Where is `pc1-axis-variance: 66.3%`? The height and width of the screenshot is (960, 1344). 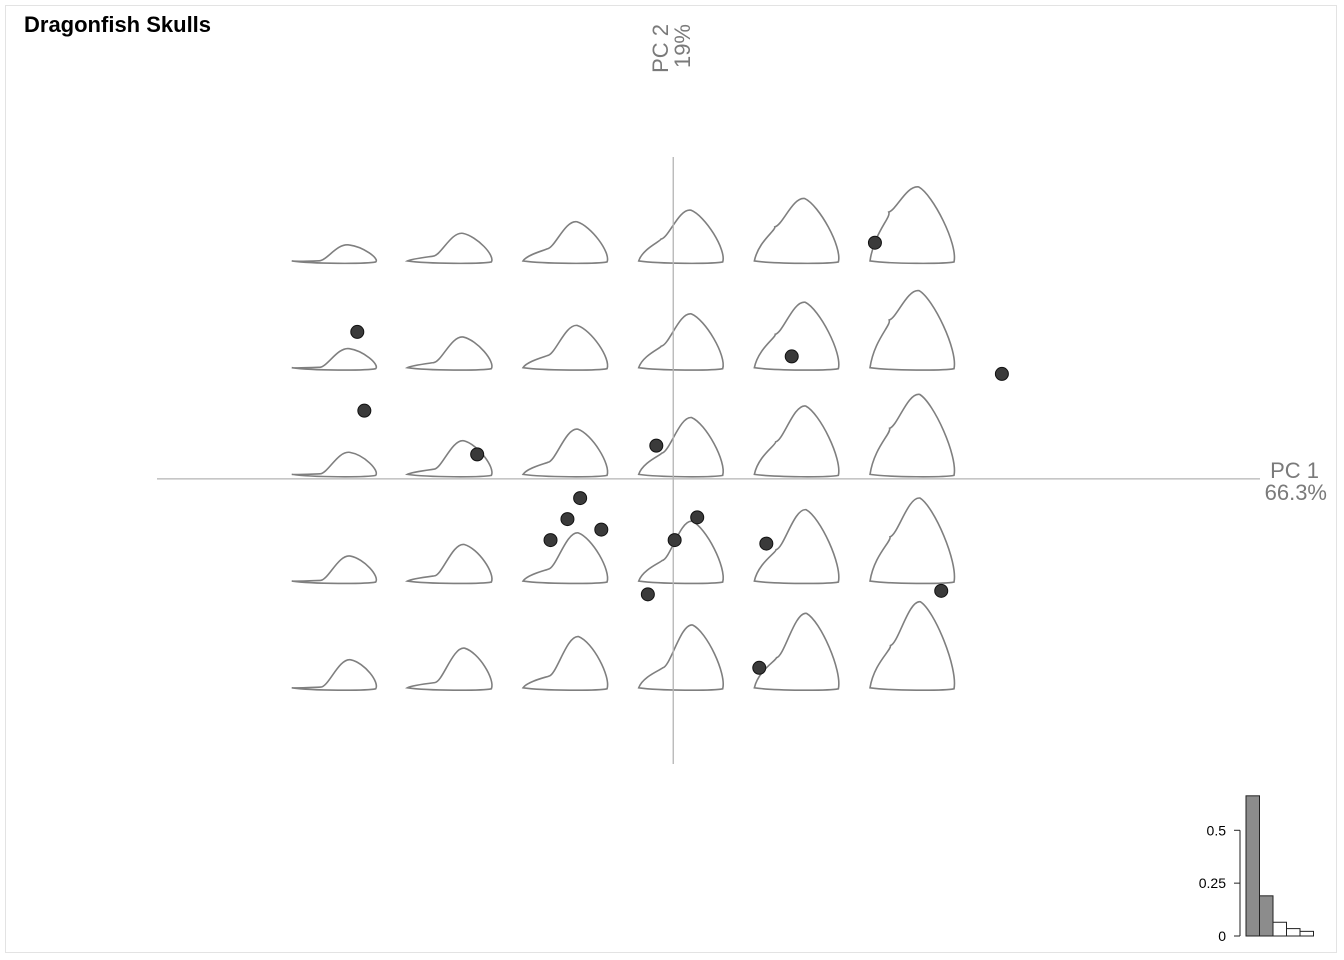
pc1-axis-variance: 66.3% is located at coordinates (1296, 492).